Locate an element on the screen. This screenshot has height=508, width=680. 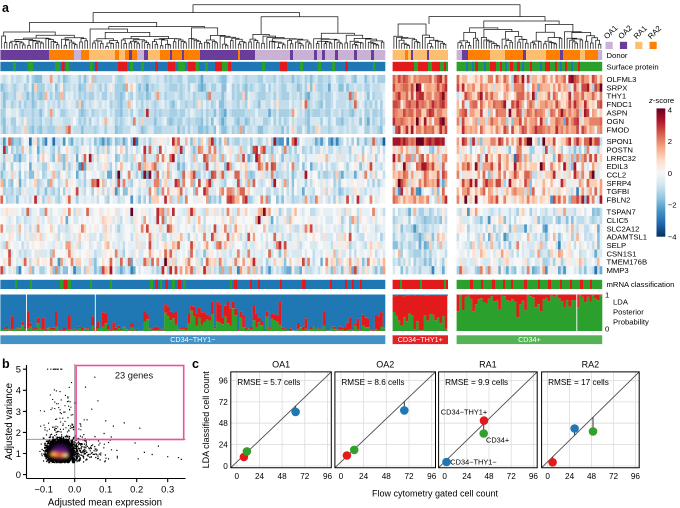
svg-text: CCL2 is located at coordinates (617, 175).